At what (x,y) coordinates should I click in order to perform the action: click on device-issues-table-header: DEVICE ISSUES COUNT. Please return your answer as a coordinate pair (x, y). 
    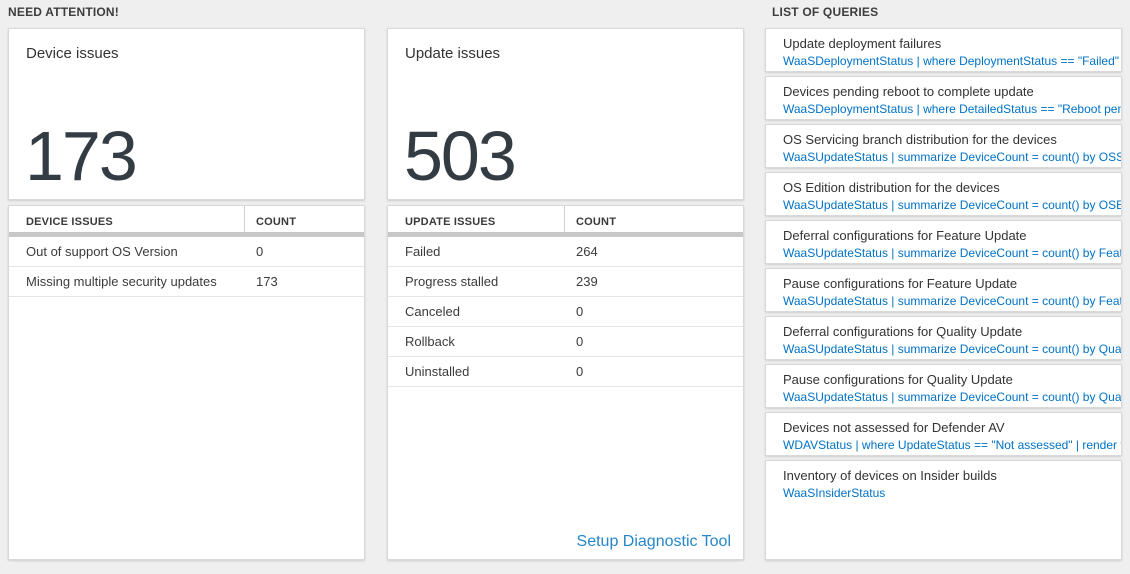
    Looking at the image, I should click on (186, 221).